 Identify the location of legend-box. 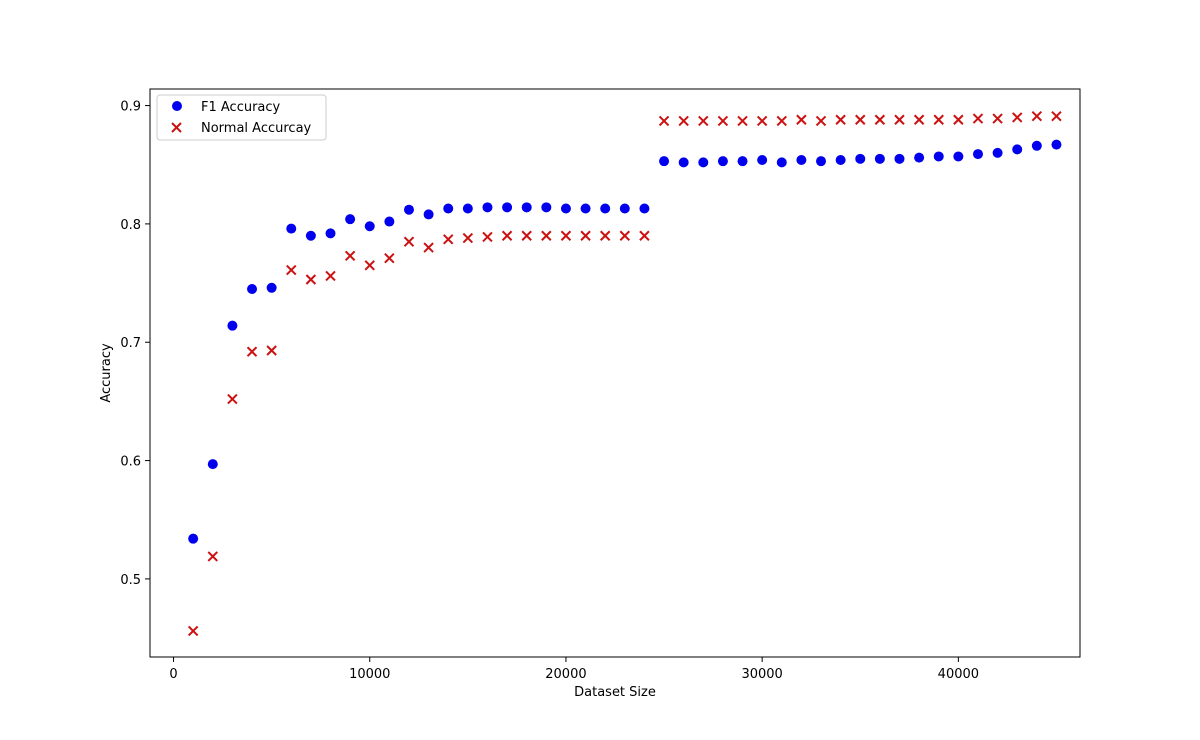
(241, 117).